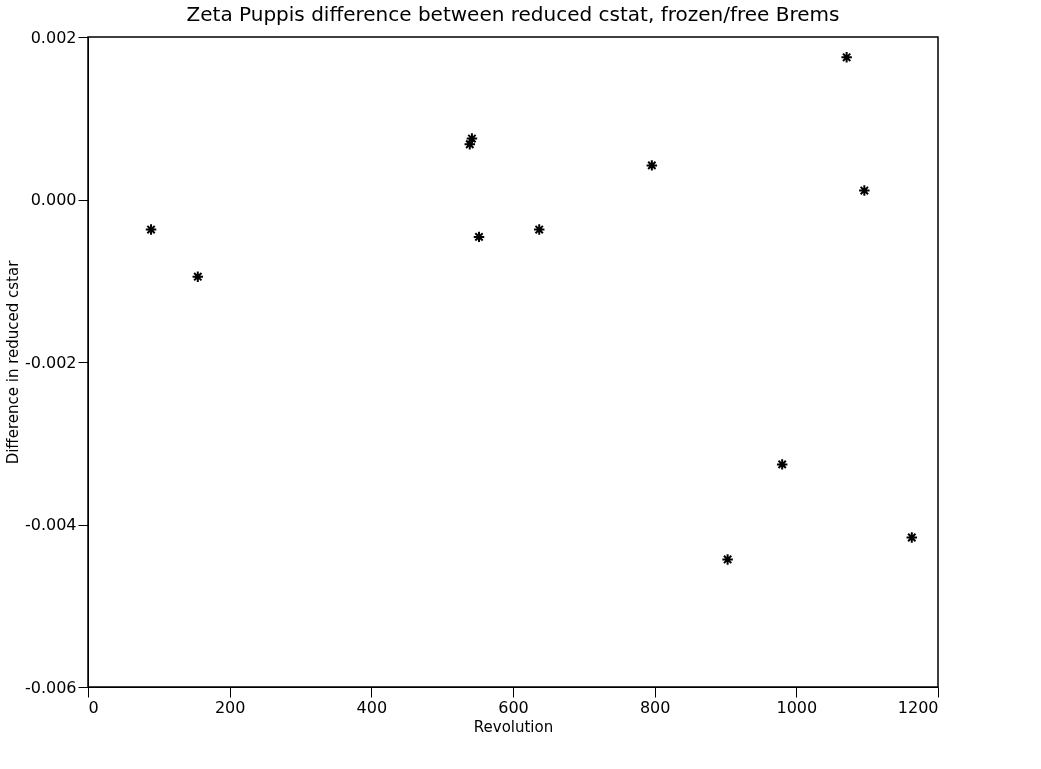 The image size is (1041, 769). Describe the element at coordinates (655, 707) in the screenshot. I see `x-tick-label: 800` at that location.